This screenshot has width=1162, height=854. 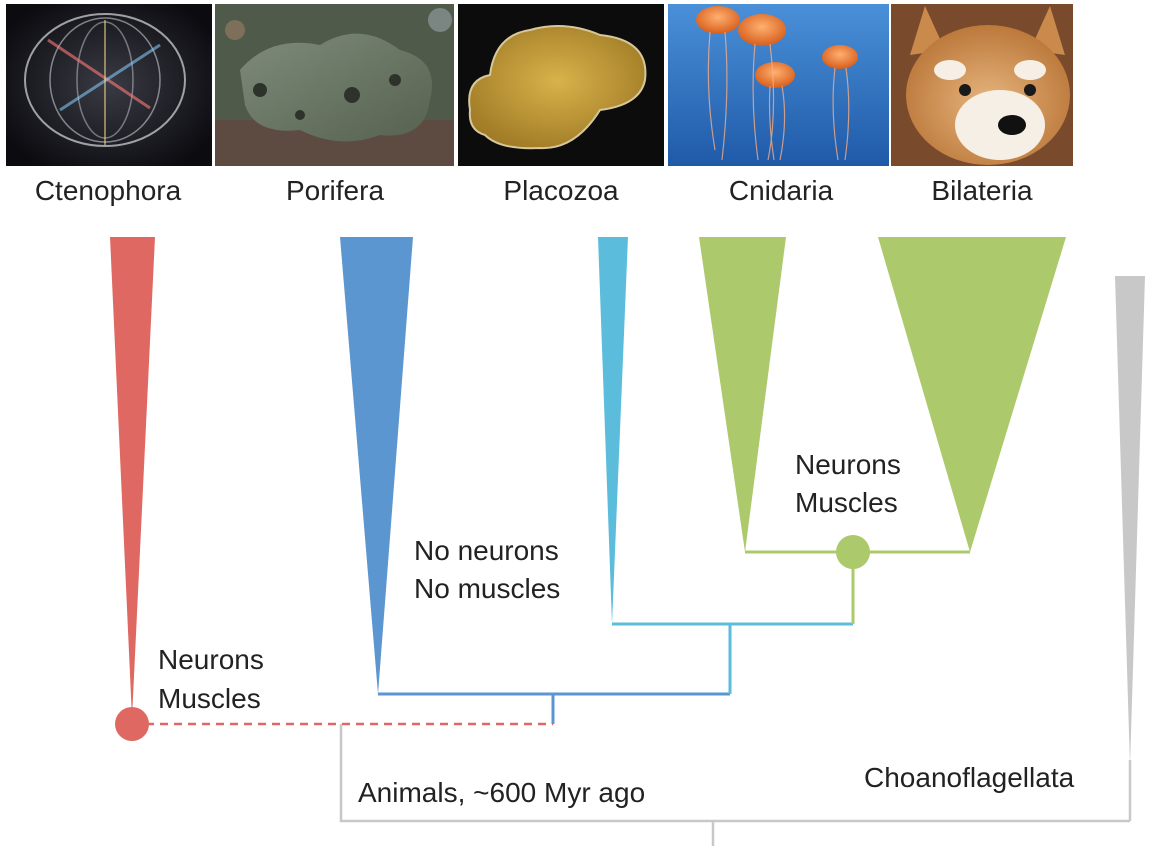 What do you see at coordinates (209, 698) in the screenshot?
I see `ctenophora-annotation-line2: Muscles` at bounding box center [209, 698].